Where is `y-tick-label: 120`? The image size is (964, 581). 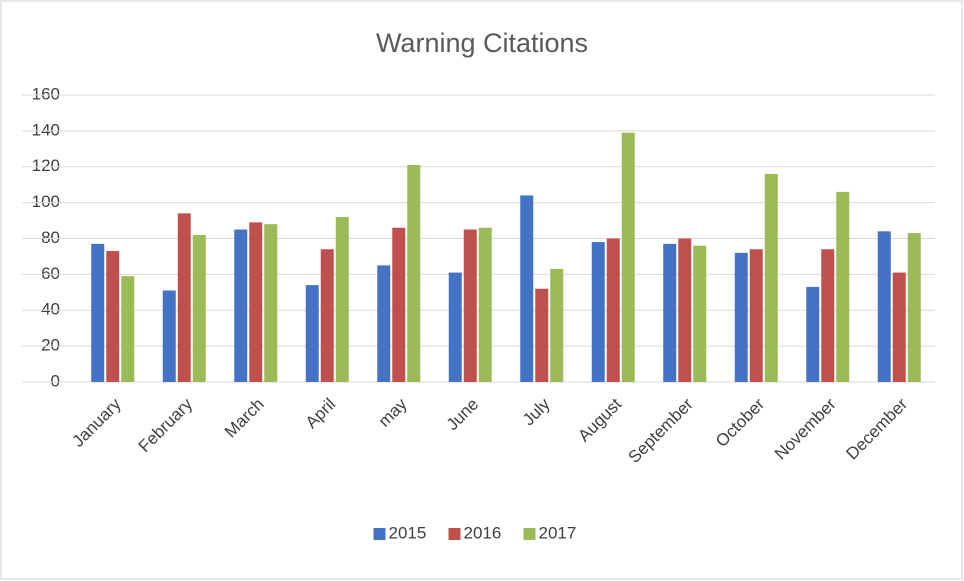 y-tick-label: 120 is located at coordinates (46, 165).